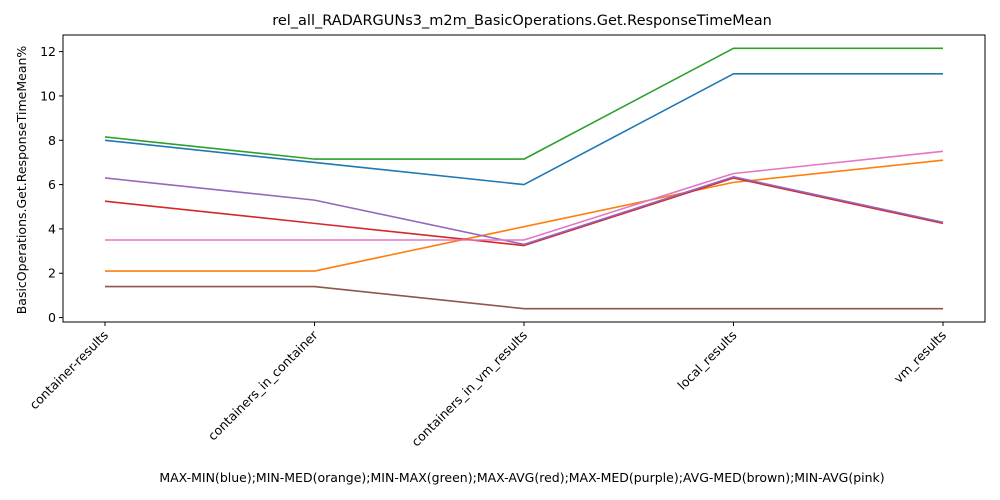 The height and width of the screenshot is (500, 1000). Describe the element at coordinates (469, 389) in the screenshot. I see `x-tick-label: containers_in_vm_results` at that location.